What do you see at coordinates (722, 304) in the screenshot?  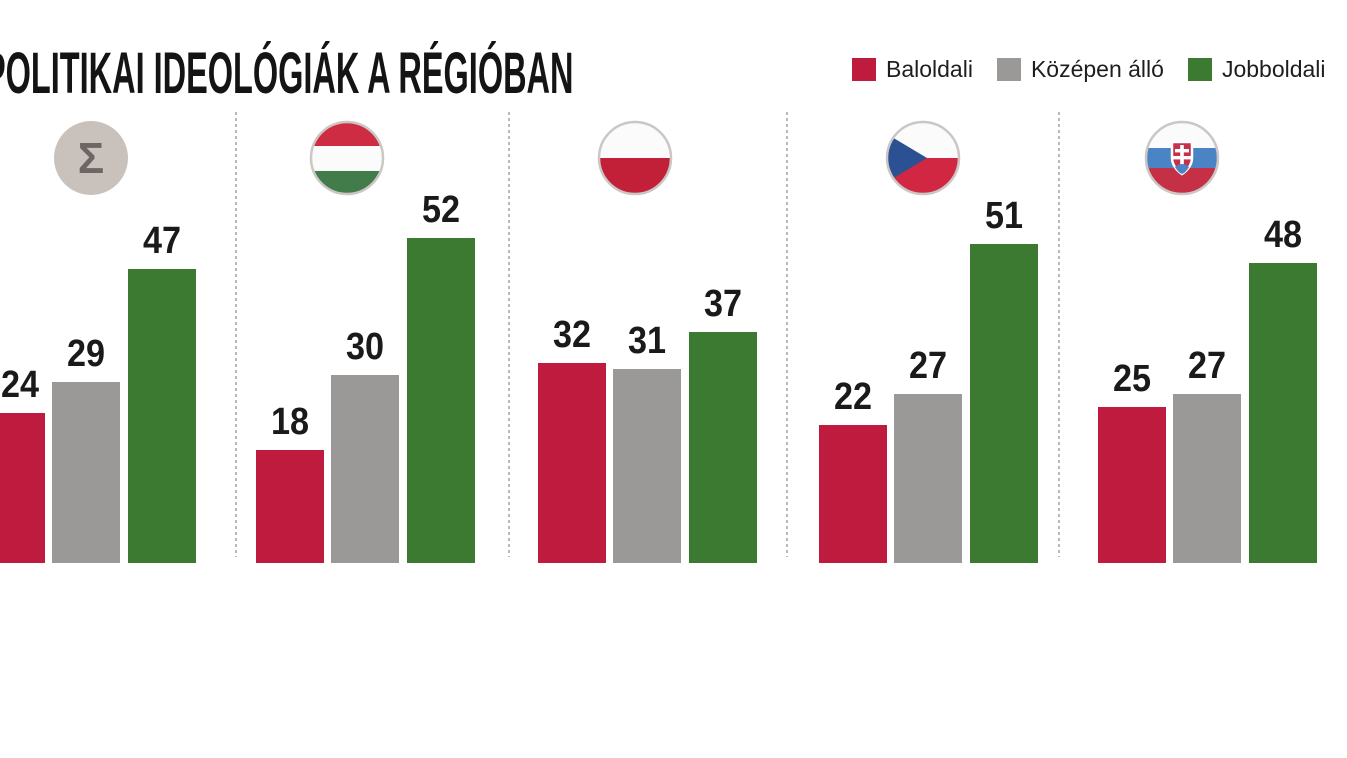 I see `bar-value-label: 37` at bounding box center [722, 304].